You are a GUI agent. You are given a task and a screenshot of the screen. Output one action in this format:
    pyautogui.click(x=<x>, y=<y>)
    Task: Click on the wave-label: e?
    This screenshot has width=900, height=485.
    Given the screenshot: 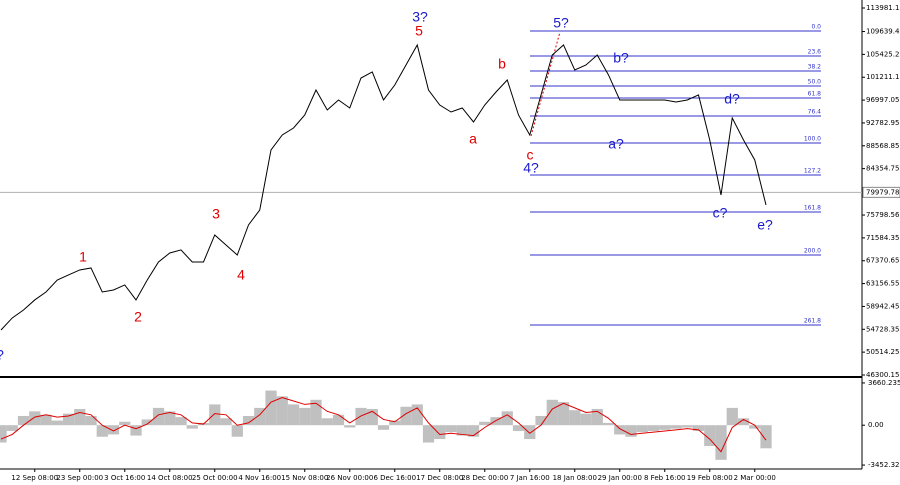 What is the action you would take?
    pyautogui.click(x=765, y=225)
    